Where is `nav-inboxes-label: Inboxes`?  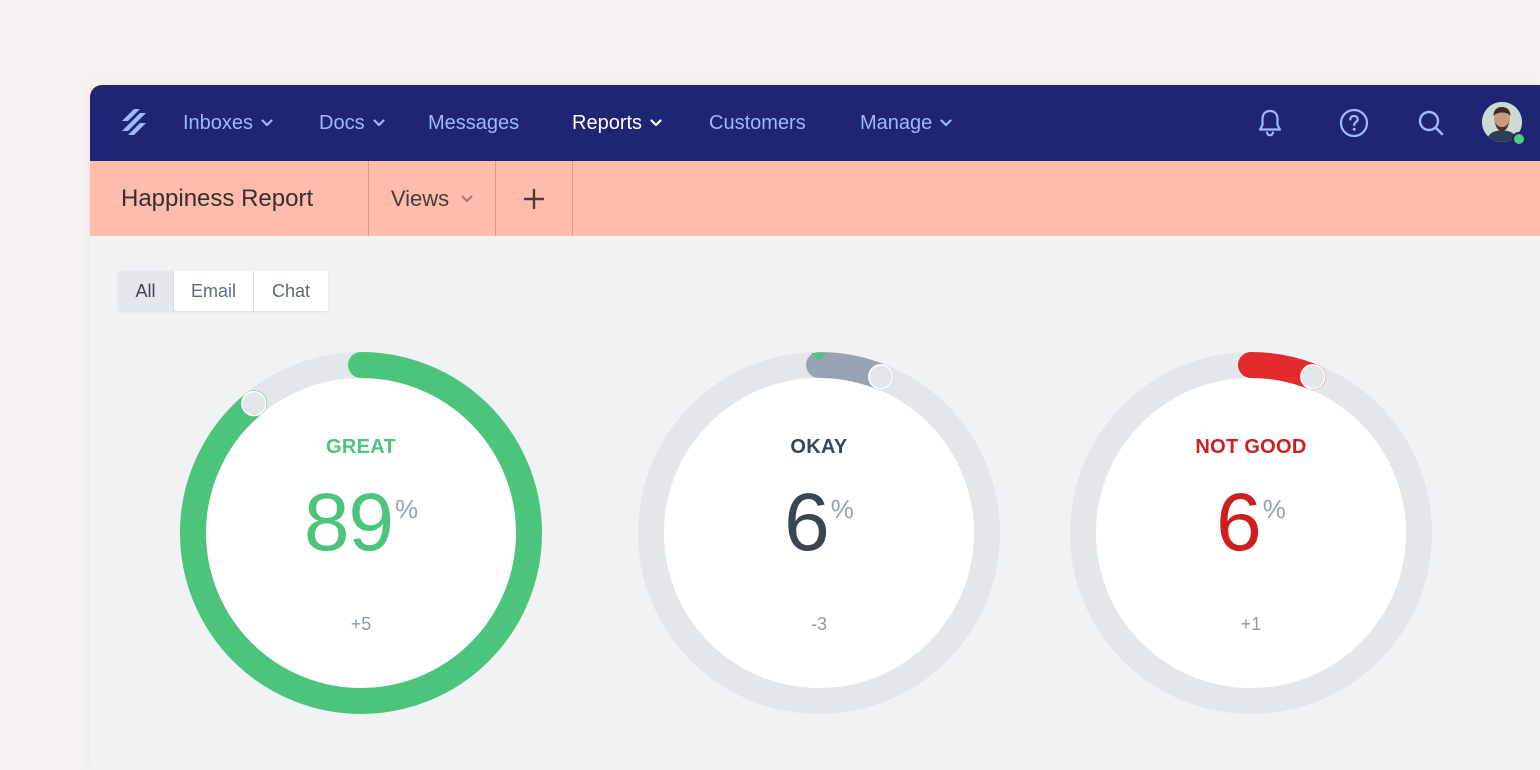 nav-inboxes-label: Inboxes is located at coordinates (218, 122).